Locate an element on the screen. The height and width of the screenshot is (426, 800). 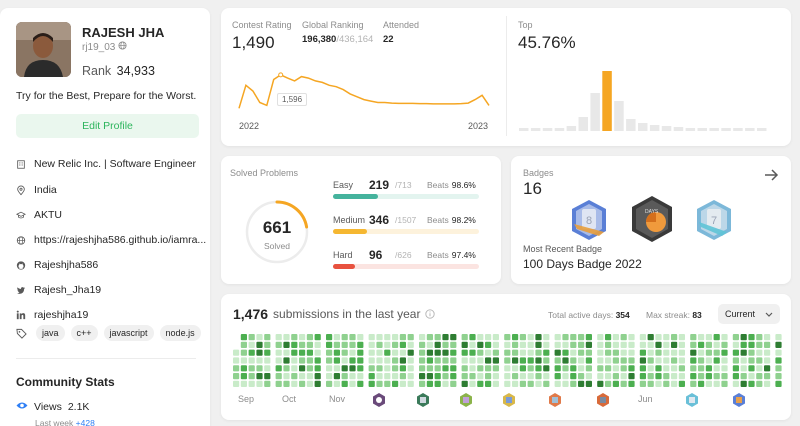
skill-tag: javascript is located at coordinates (128, 333).